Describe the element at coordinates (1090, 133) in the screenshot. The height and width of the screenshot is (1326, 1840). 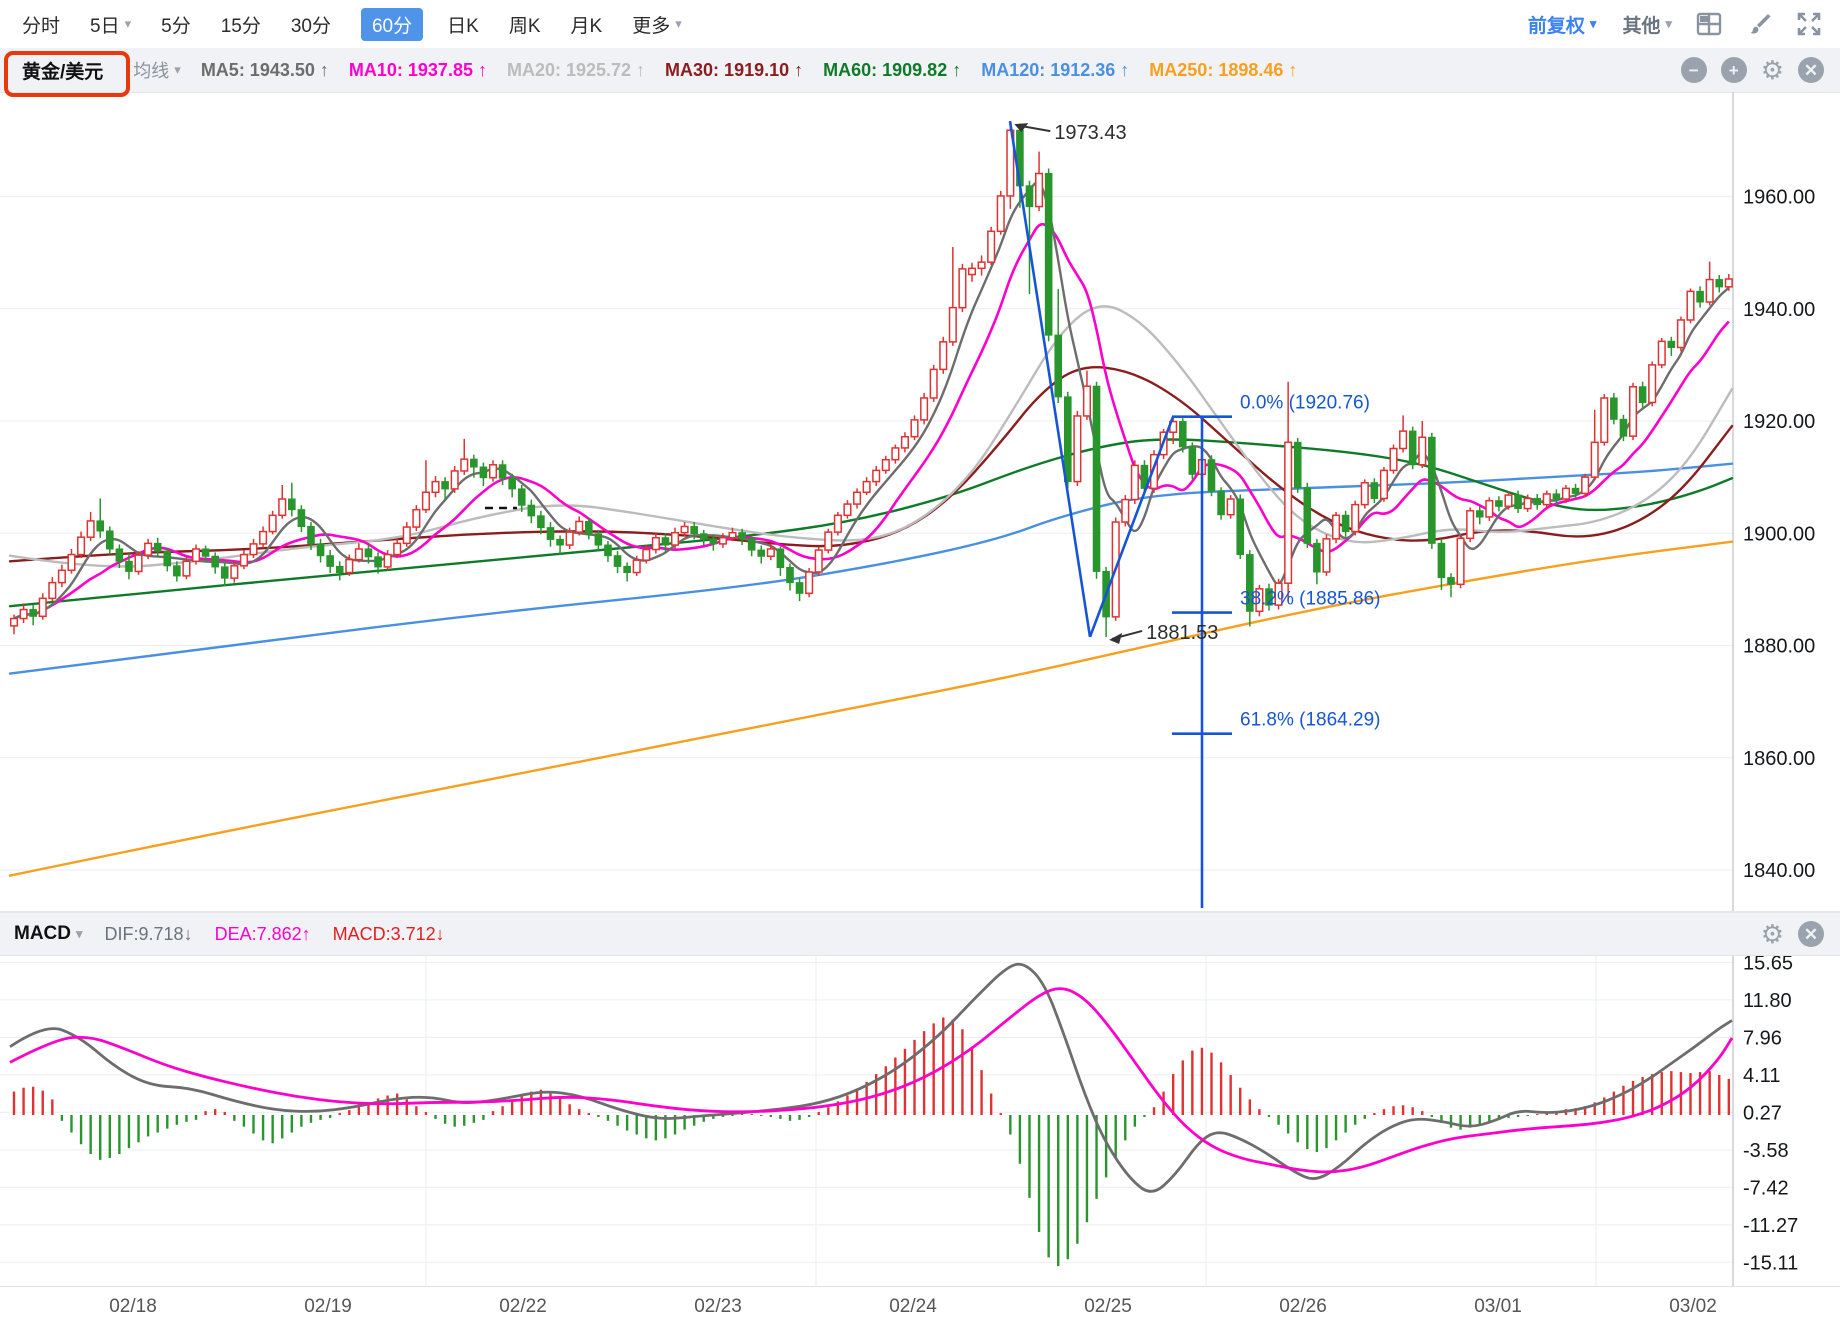
I see `high-annotation: 1973.43` at that location.